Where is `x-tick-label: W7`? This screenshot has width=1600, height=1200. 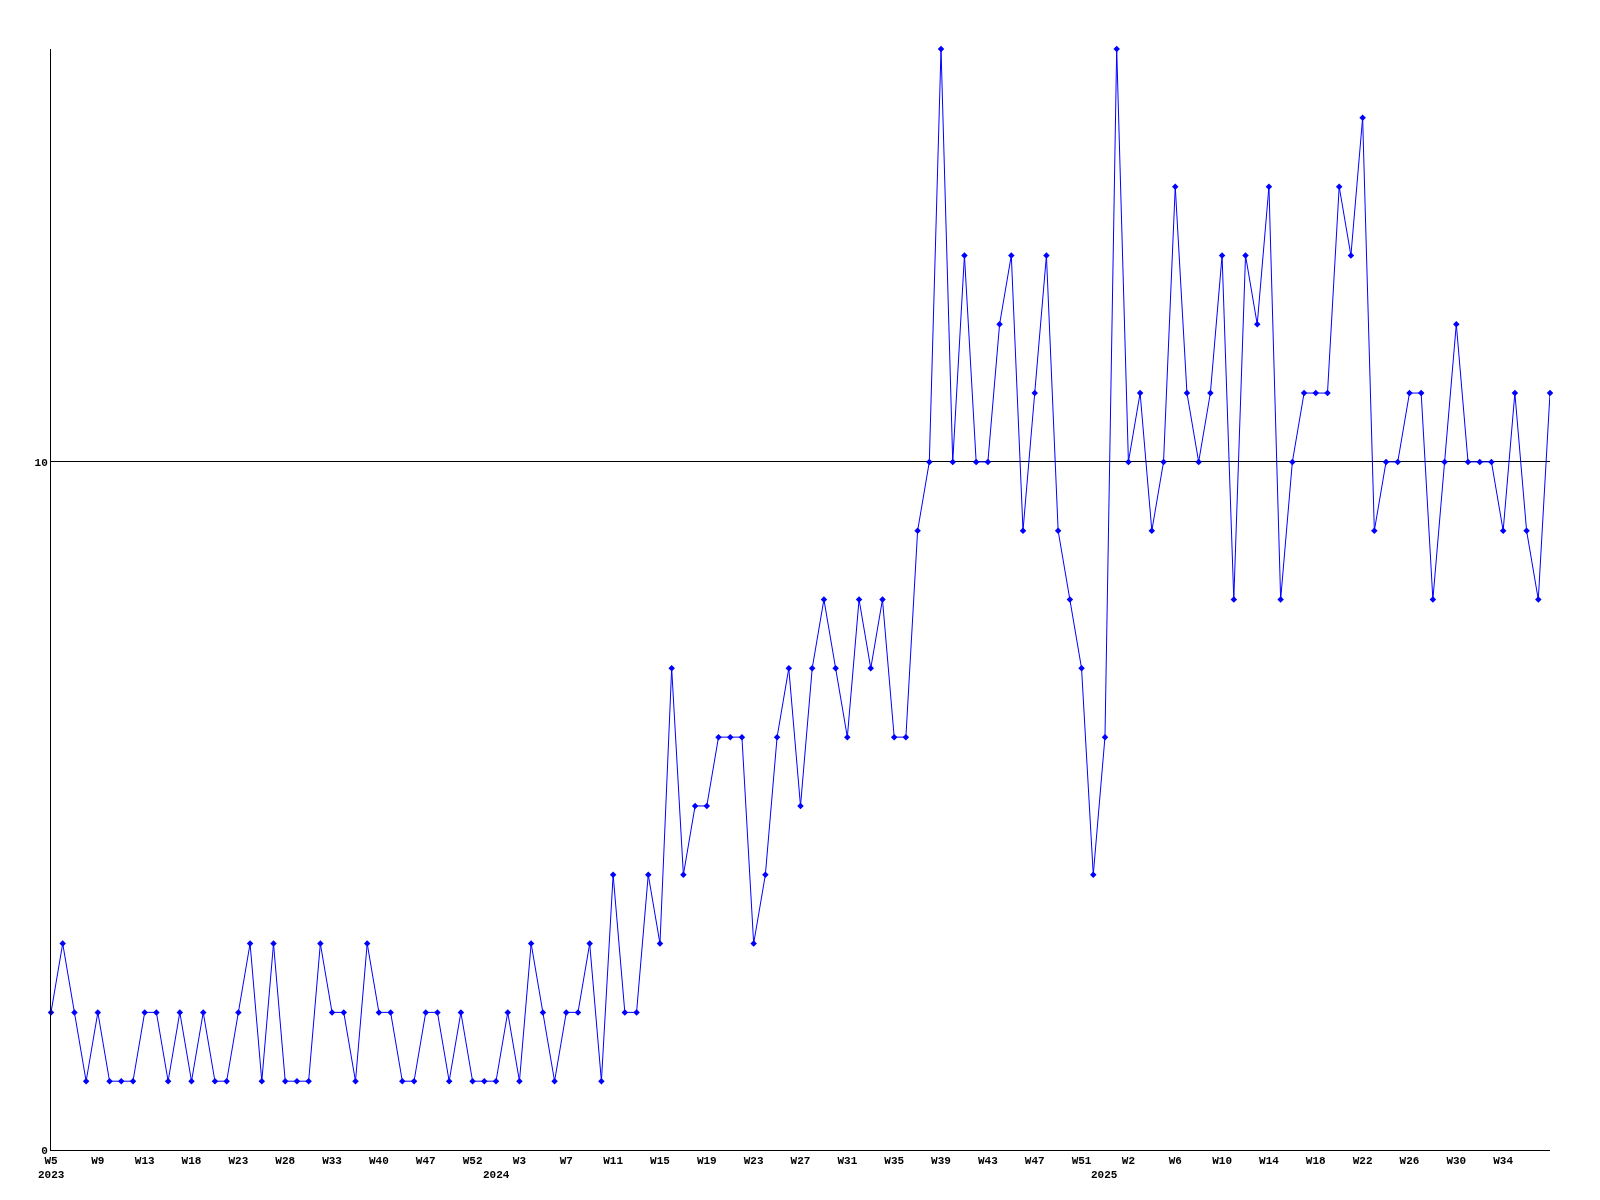 x-tick-label: W7 is located at coordinates (566, 1161).